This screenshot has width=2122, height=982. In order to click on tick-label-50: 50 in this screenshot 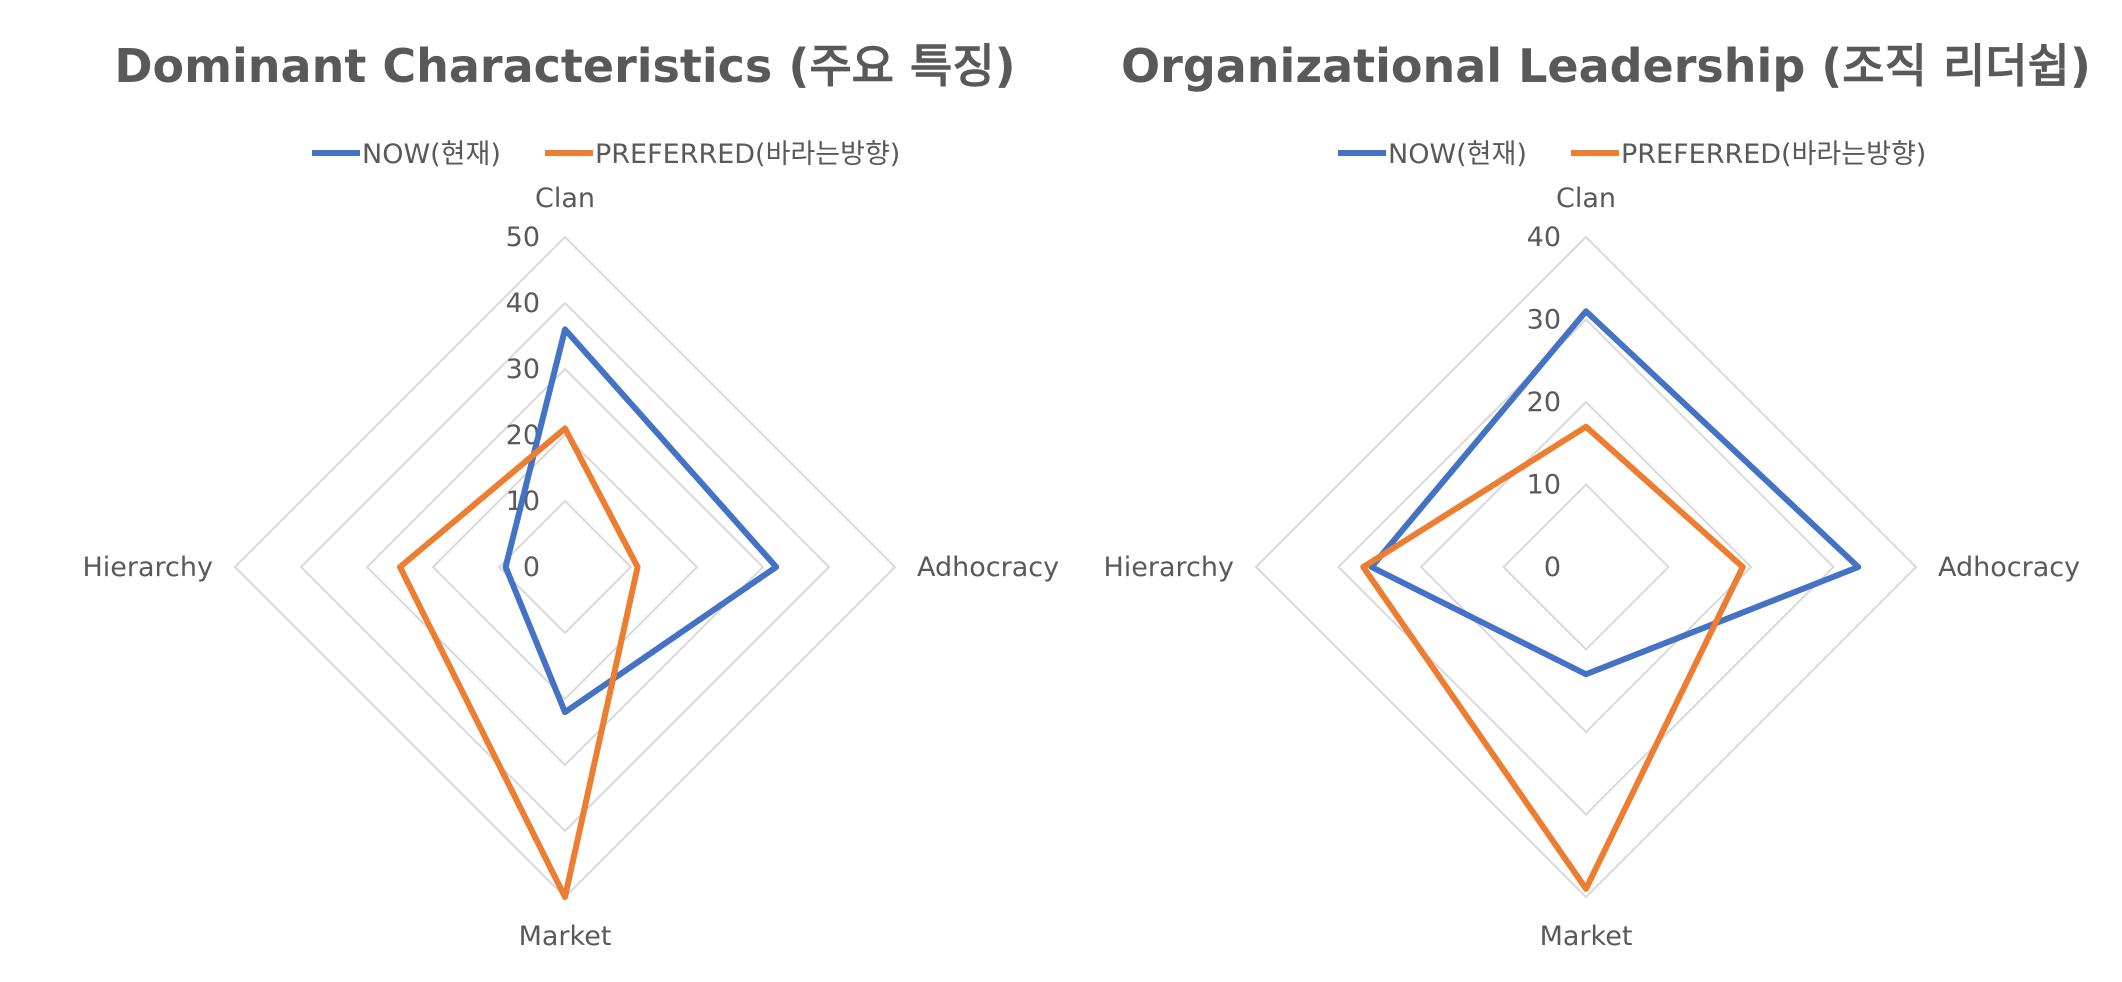, I will do `click(523, 237)`.